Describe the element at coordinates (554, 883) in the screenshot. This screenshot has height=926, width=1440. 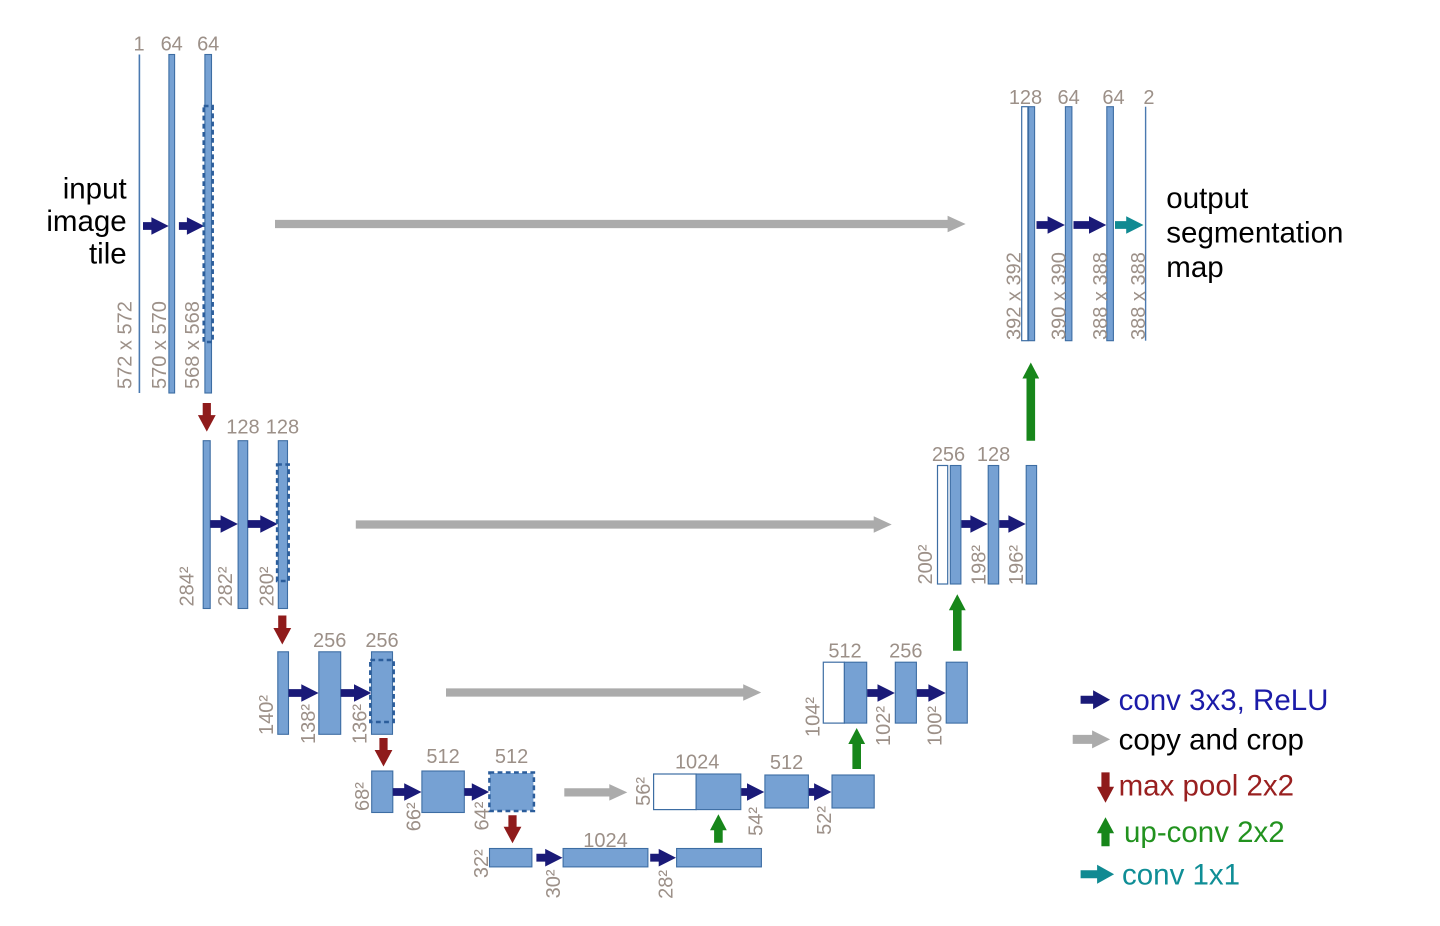
I see `svg-text: 30²` at that location.